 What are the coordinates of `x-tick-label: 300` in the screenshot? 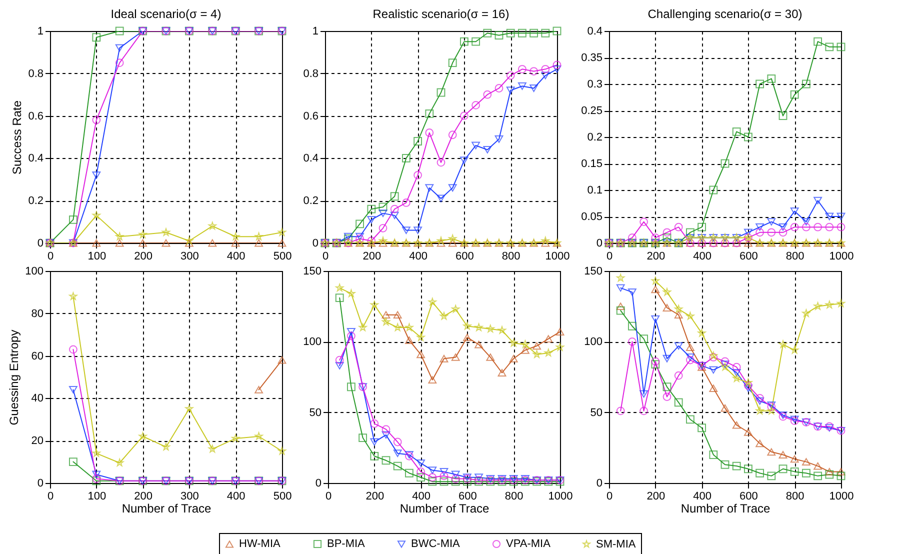 It's located at (189, 256).